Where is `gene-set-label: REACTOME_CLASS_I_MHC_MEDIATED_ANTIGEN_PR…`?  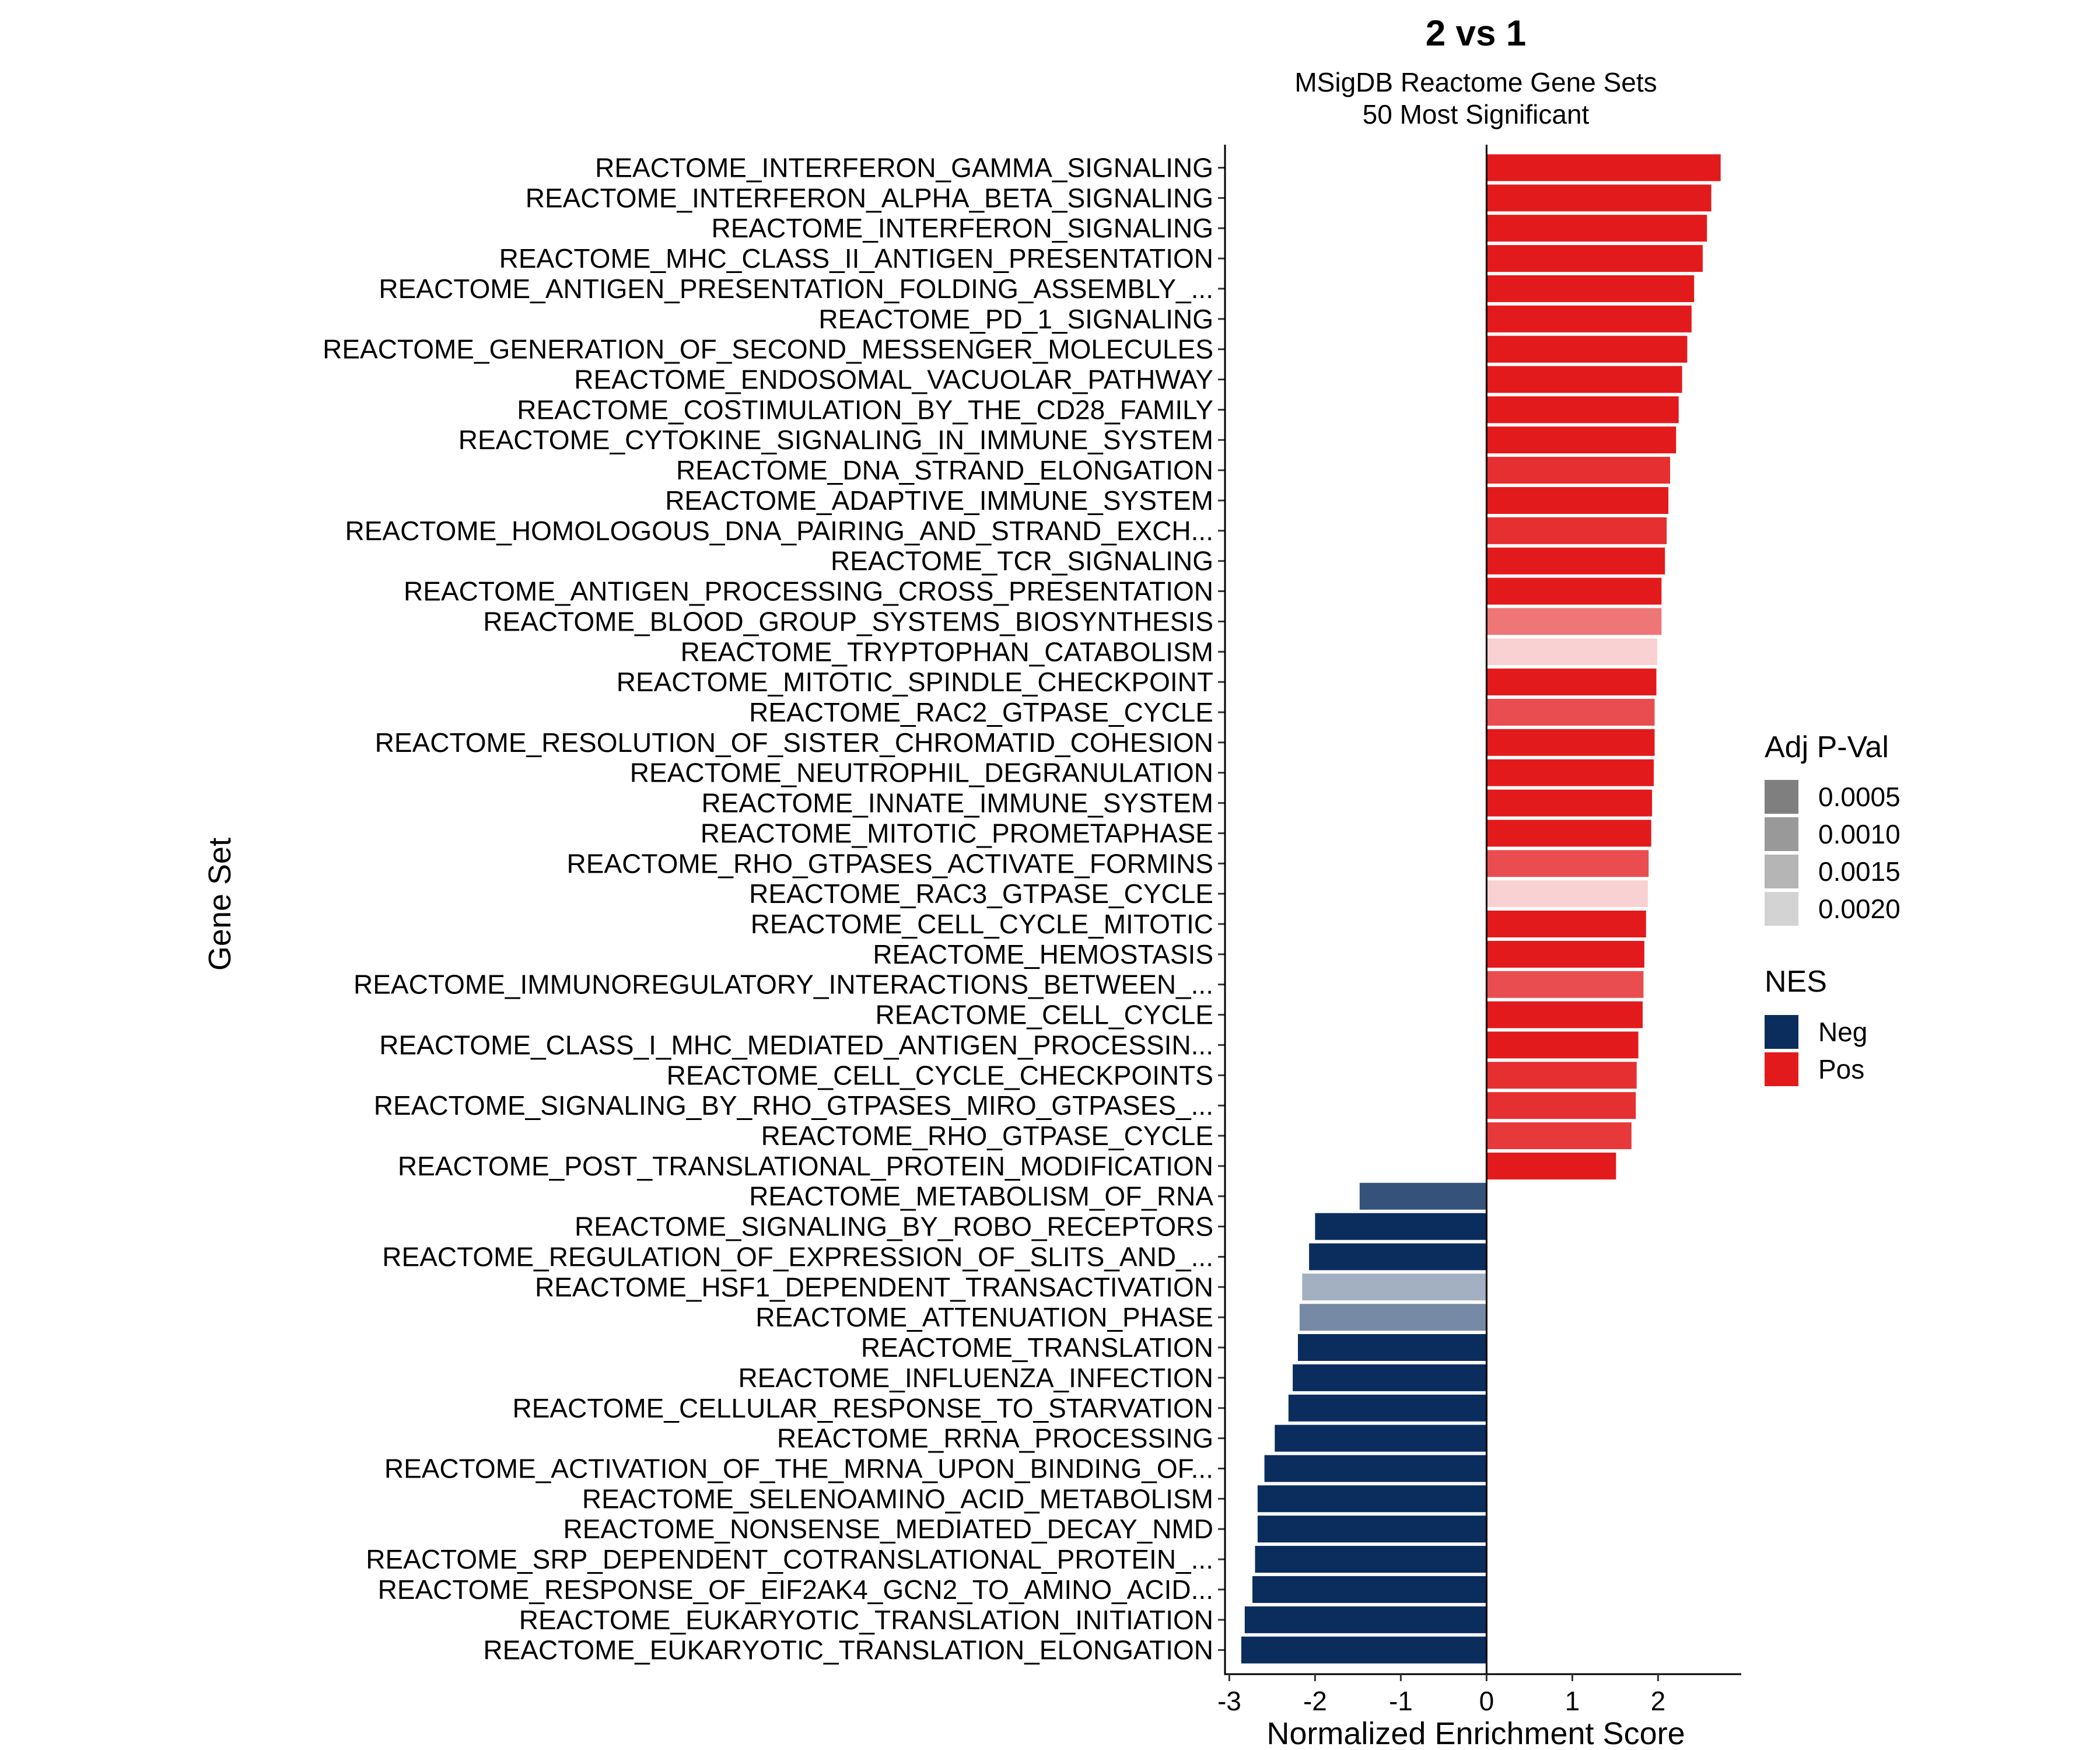
gene-set-label: REACTOME_CLASS_I_MHC_MEDIATED_ANTIGEN_PR… is located at coordinates (796, 1045).